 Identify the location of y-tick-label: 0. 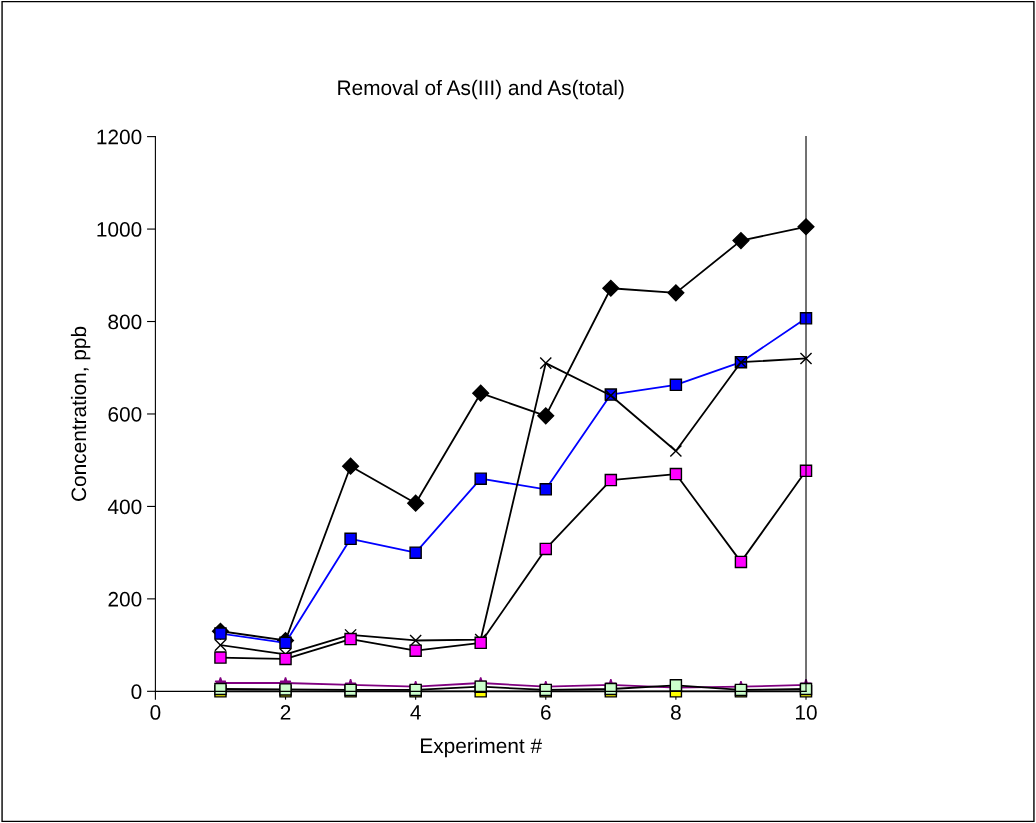
(136, 692).